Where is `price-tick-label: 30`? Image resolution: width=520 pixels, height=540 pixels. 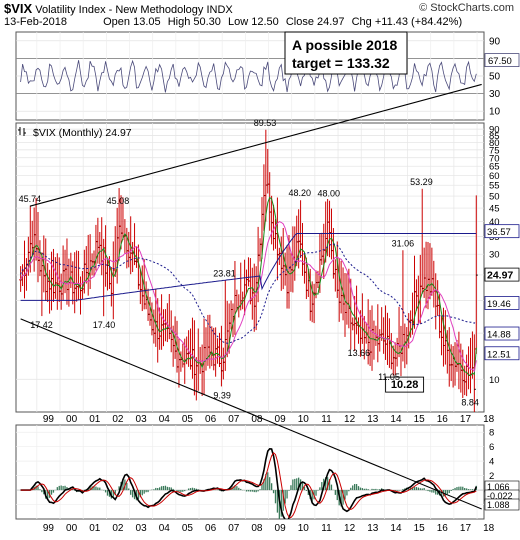
price-tick-label: 30 is located at coordinates (494, 255).